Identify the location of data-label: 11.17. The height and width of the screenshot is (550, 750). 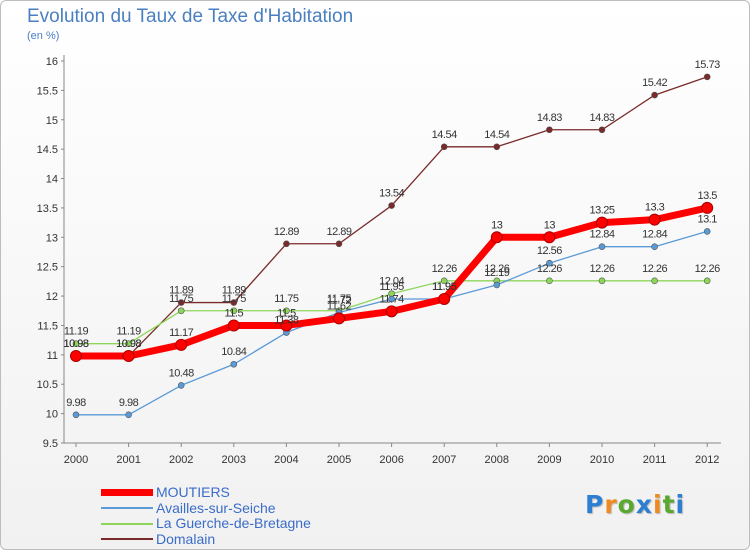
(181, 333).